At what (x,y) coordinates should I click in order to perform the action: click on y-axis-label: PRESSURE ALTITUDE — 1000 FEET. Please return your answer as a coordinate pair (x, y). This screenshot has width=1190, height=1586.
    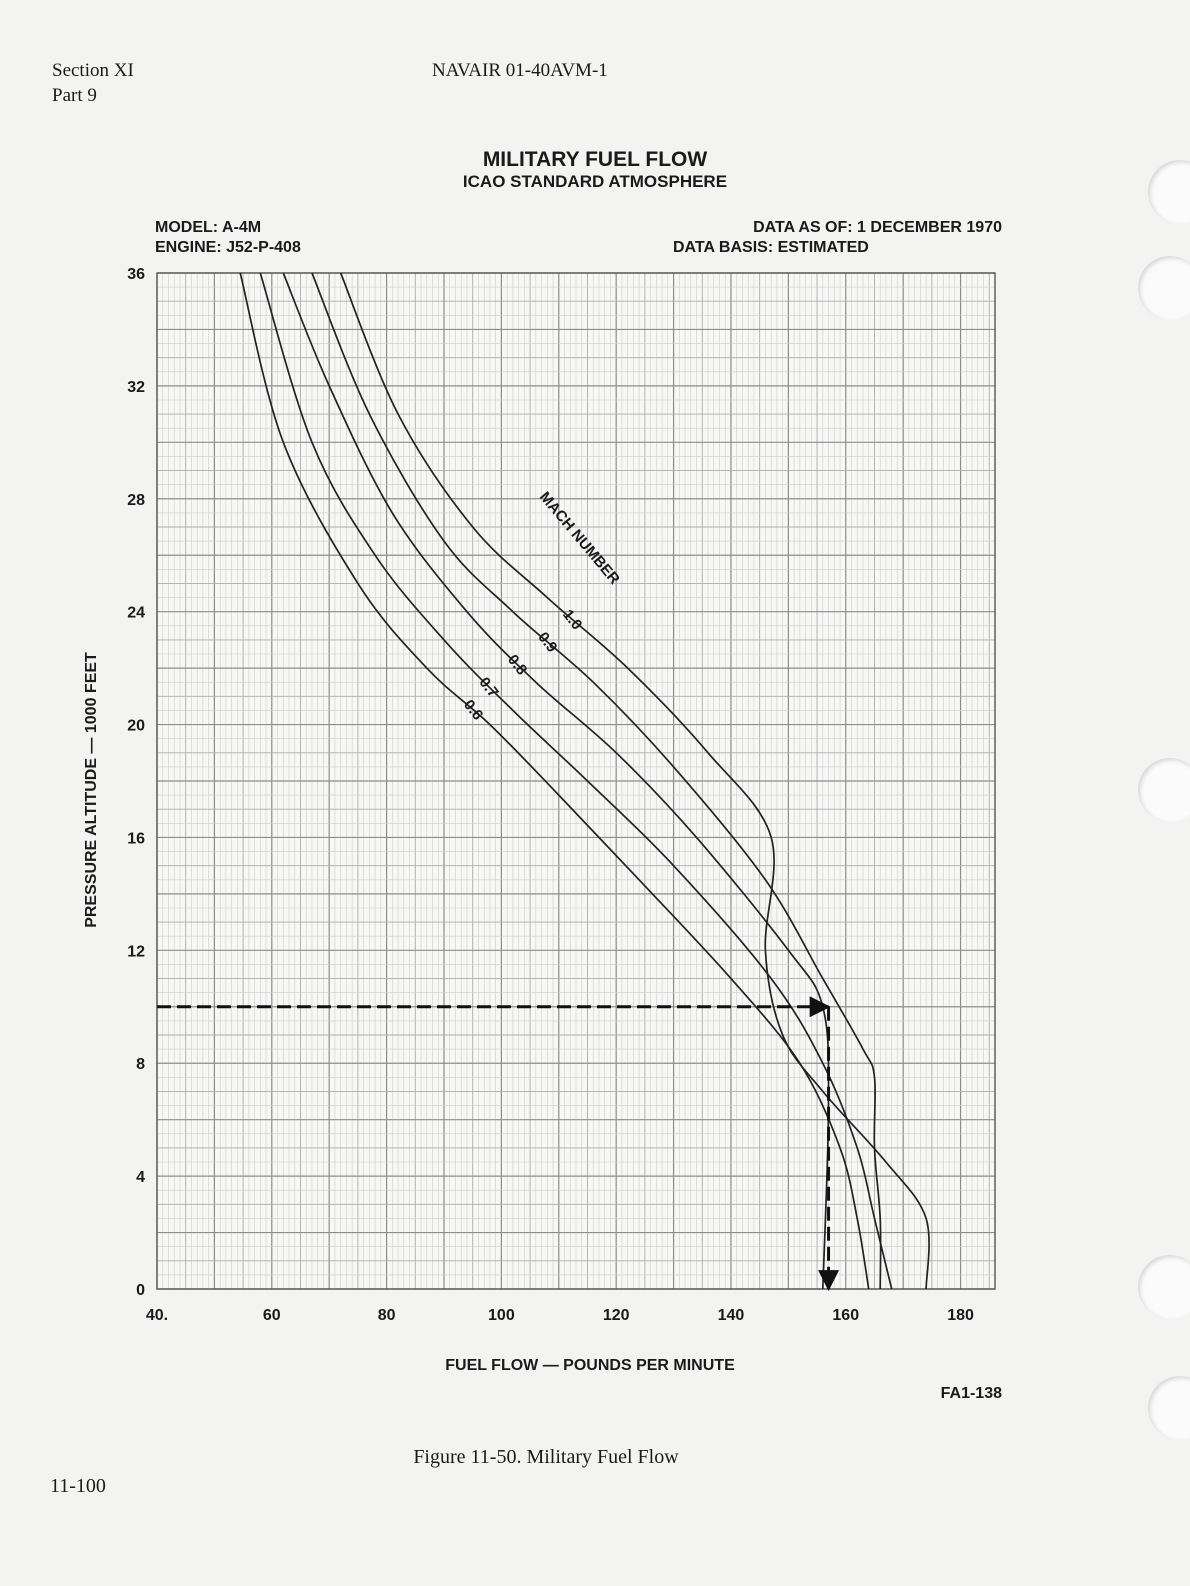
    Looking at the image, I should click on (91, 790).